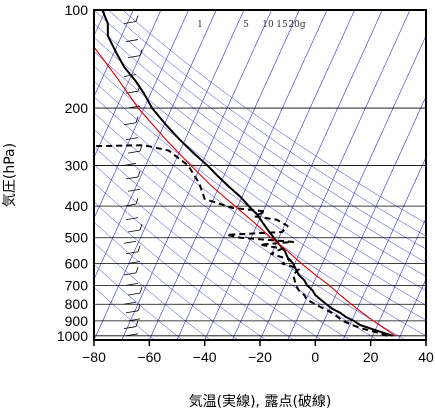  Describe the element at coordinates (77, 304) in the screenshot. I see `y-tick-label-800: 800` at that location.